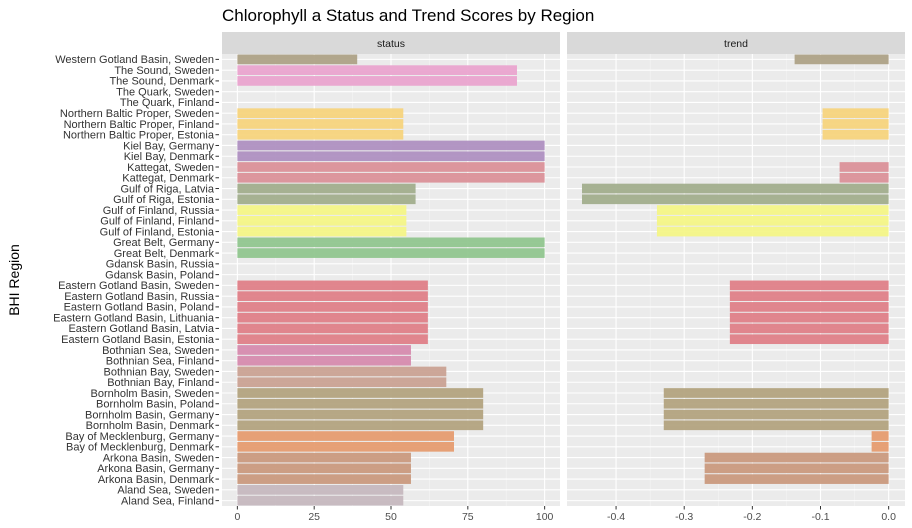 Image resolution: width=912 pixels, height=528 pixels. Describe the element at coordinates (820, 517) in the screenshot. I see `x-tick-label: -0.1` at that location.